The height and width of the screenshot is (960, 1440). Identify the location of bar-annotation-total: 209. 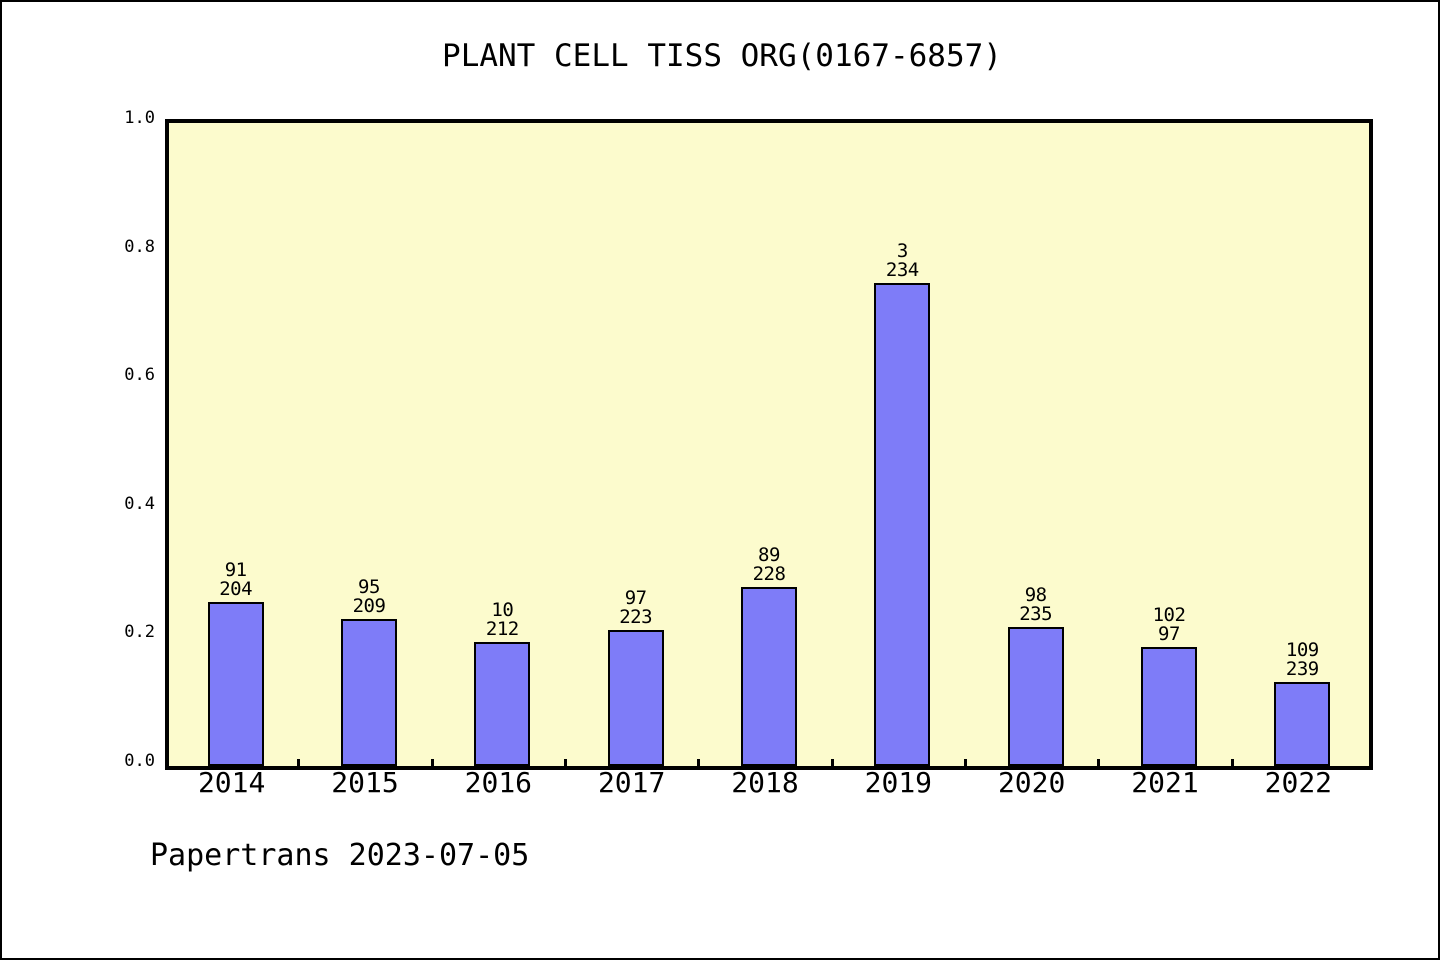
(369, 606).